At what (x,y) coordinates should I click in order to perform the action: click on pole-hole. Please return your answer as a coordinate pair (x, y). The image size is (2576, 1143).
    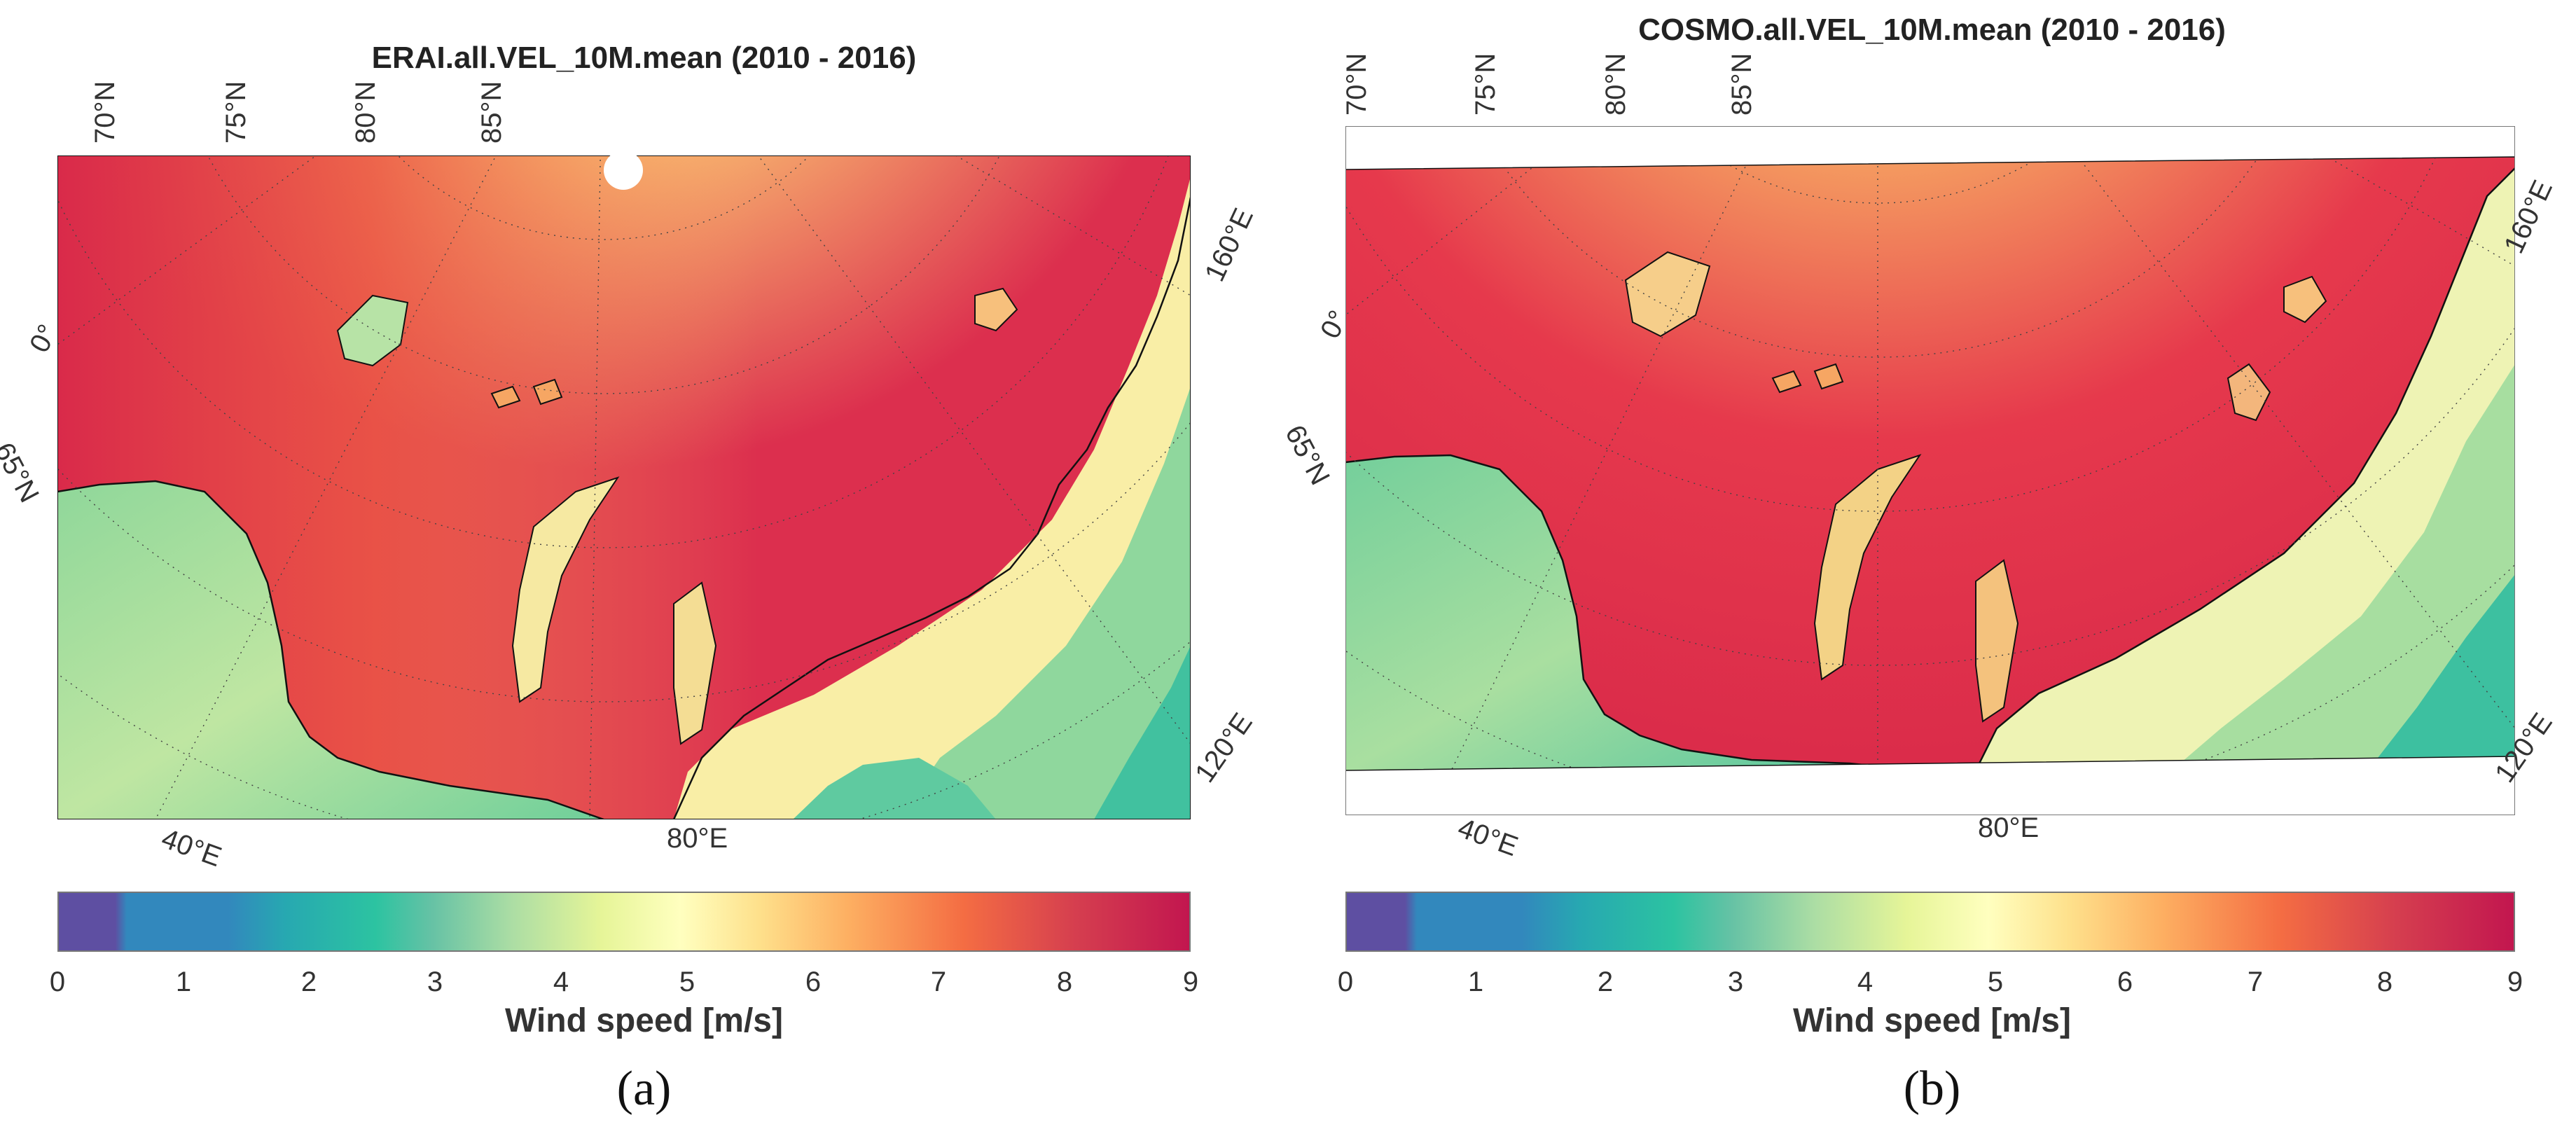
    Looking at the image, I should click on (623, 170).